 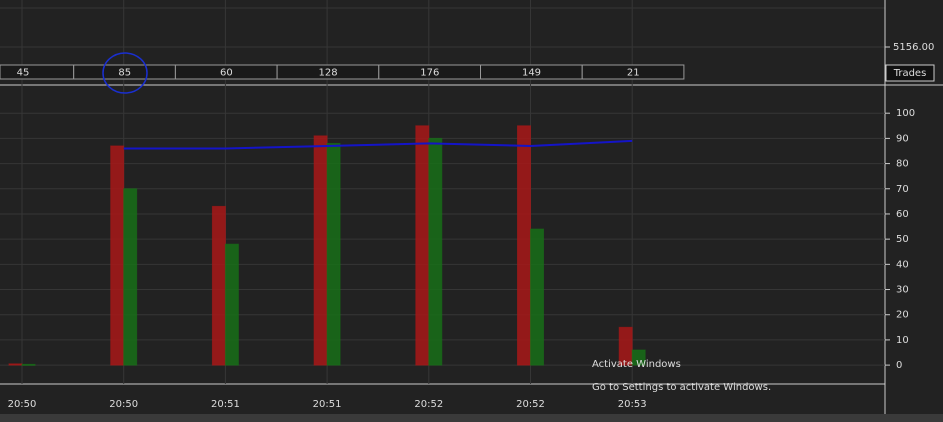 I want to click on watermark-title: Activate Windows, so click(x=636, y=364).